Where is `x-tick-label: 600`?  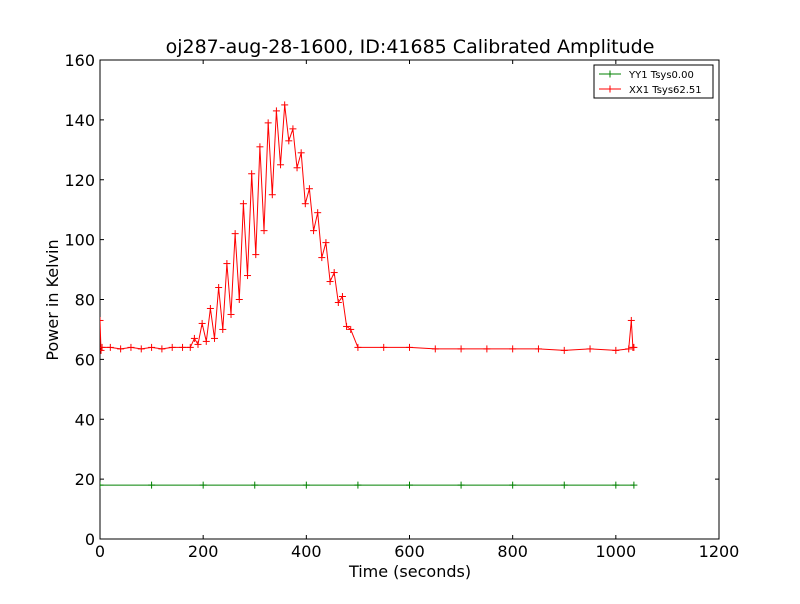 x-tick-label: 600 is located at coordinates (409, 551).